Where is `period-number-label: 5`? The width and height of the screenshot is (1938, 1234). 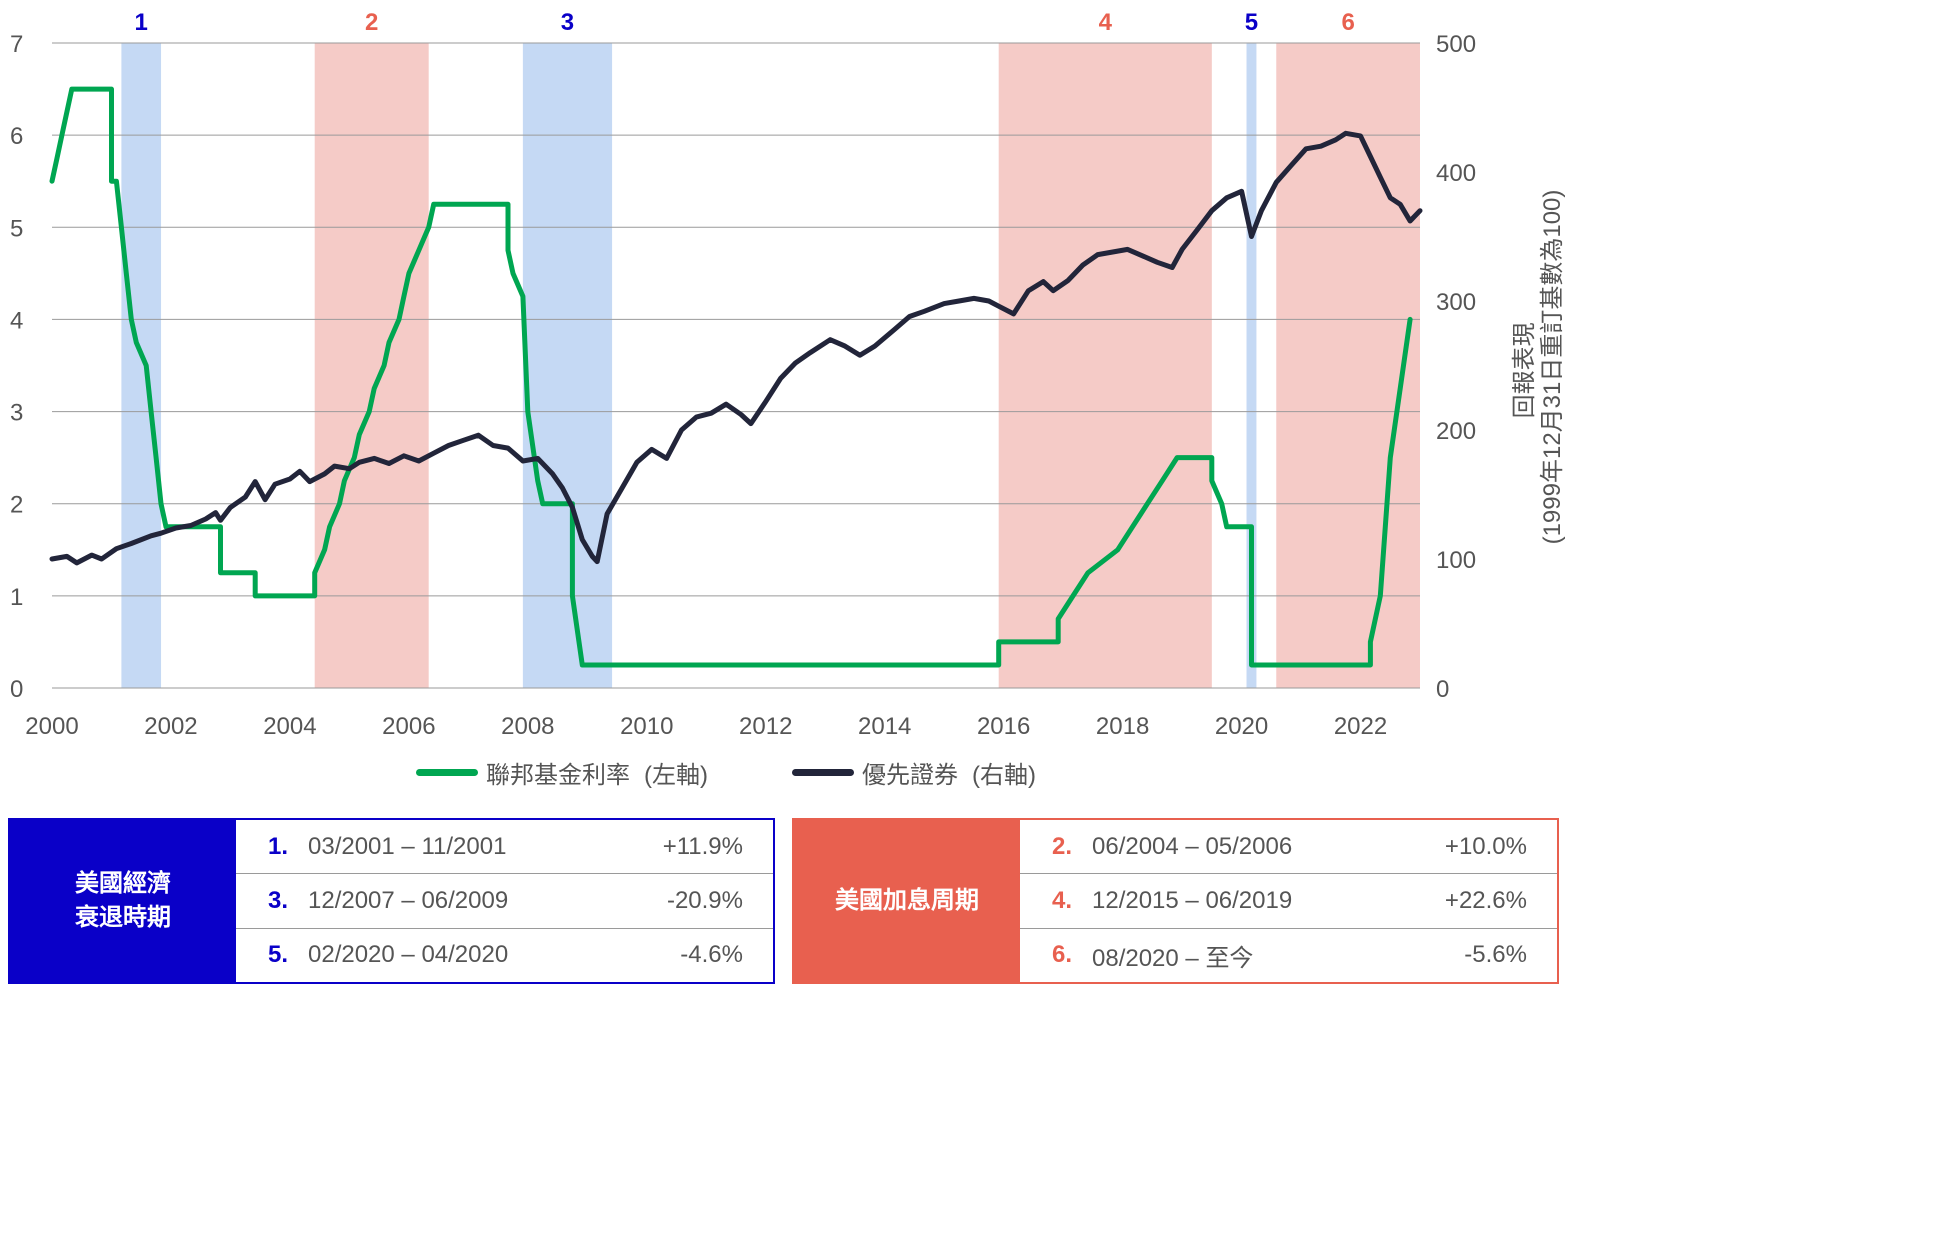
period-number-label: 5 is located at coordinates (1251, 22).